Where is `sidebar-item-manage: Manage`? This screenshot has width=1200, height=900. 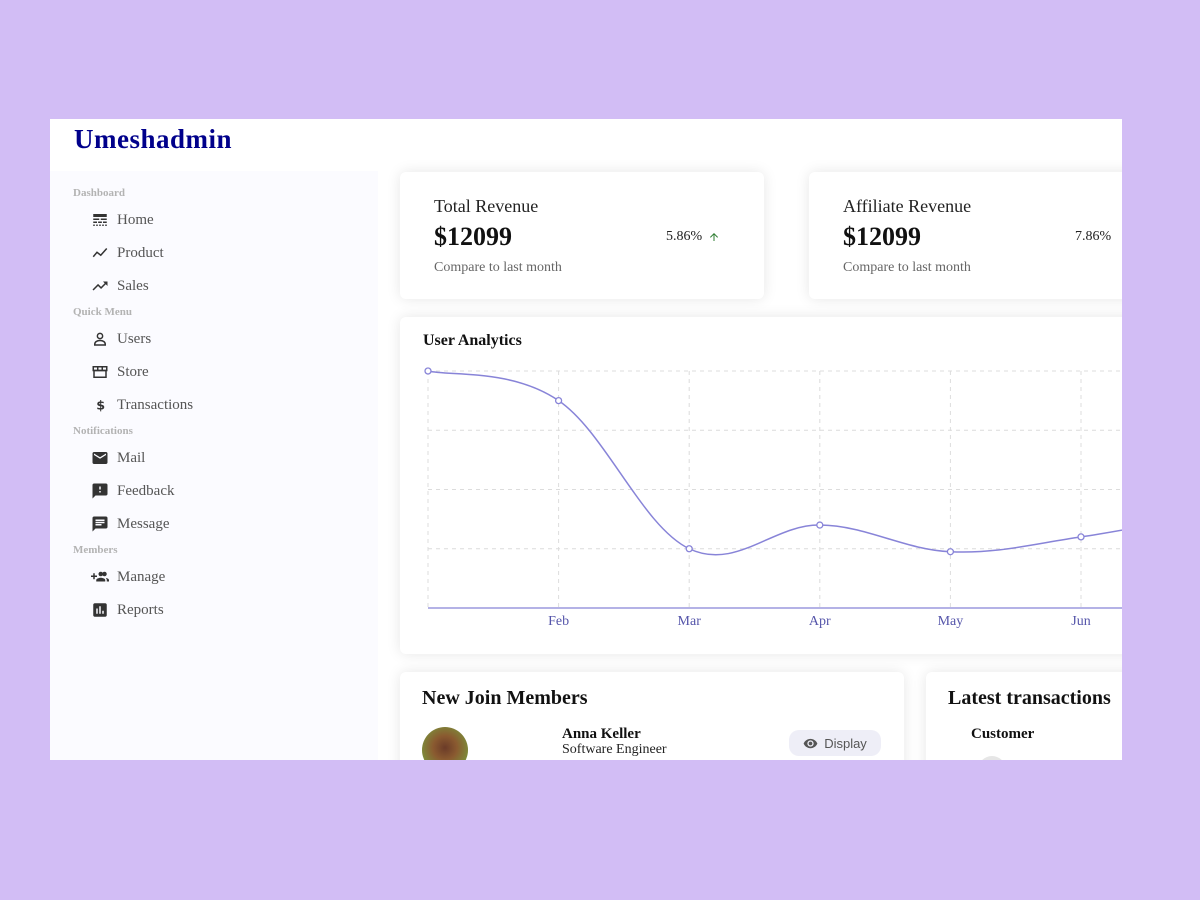 sidebar-item-manage: Manage is located at coordinates (127, 577).